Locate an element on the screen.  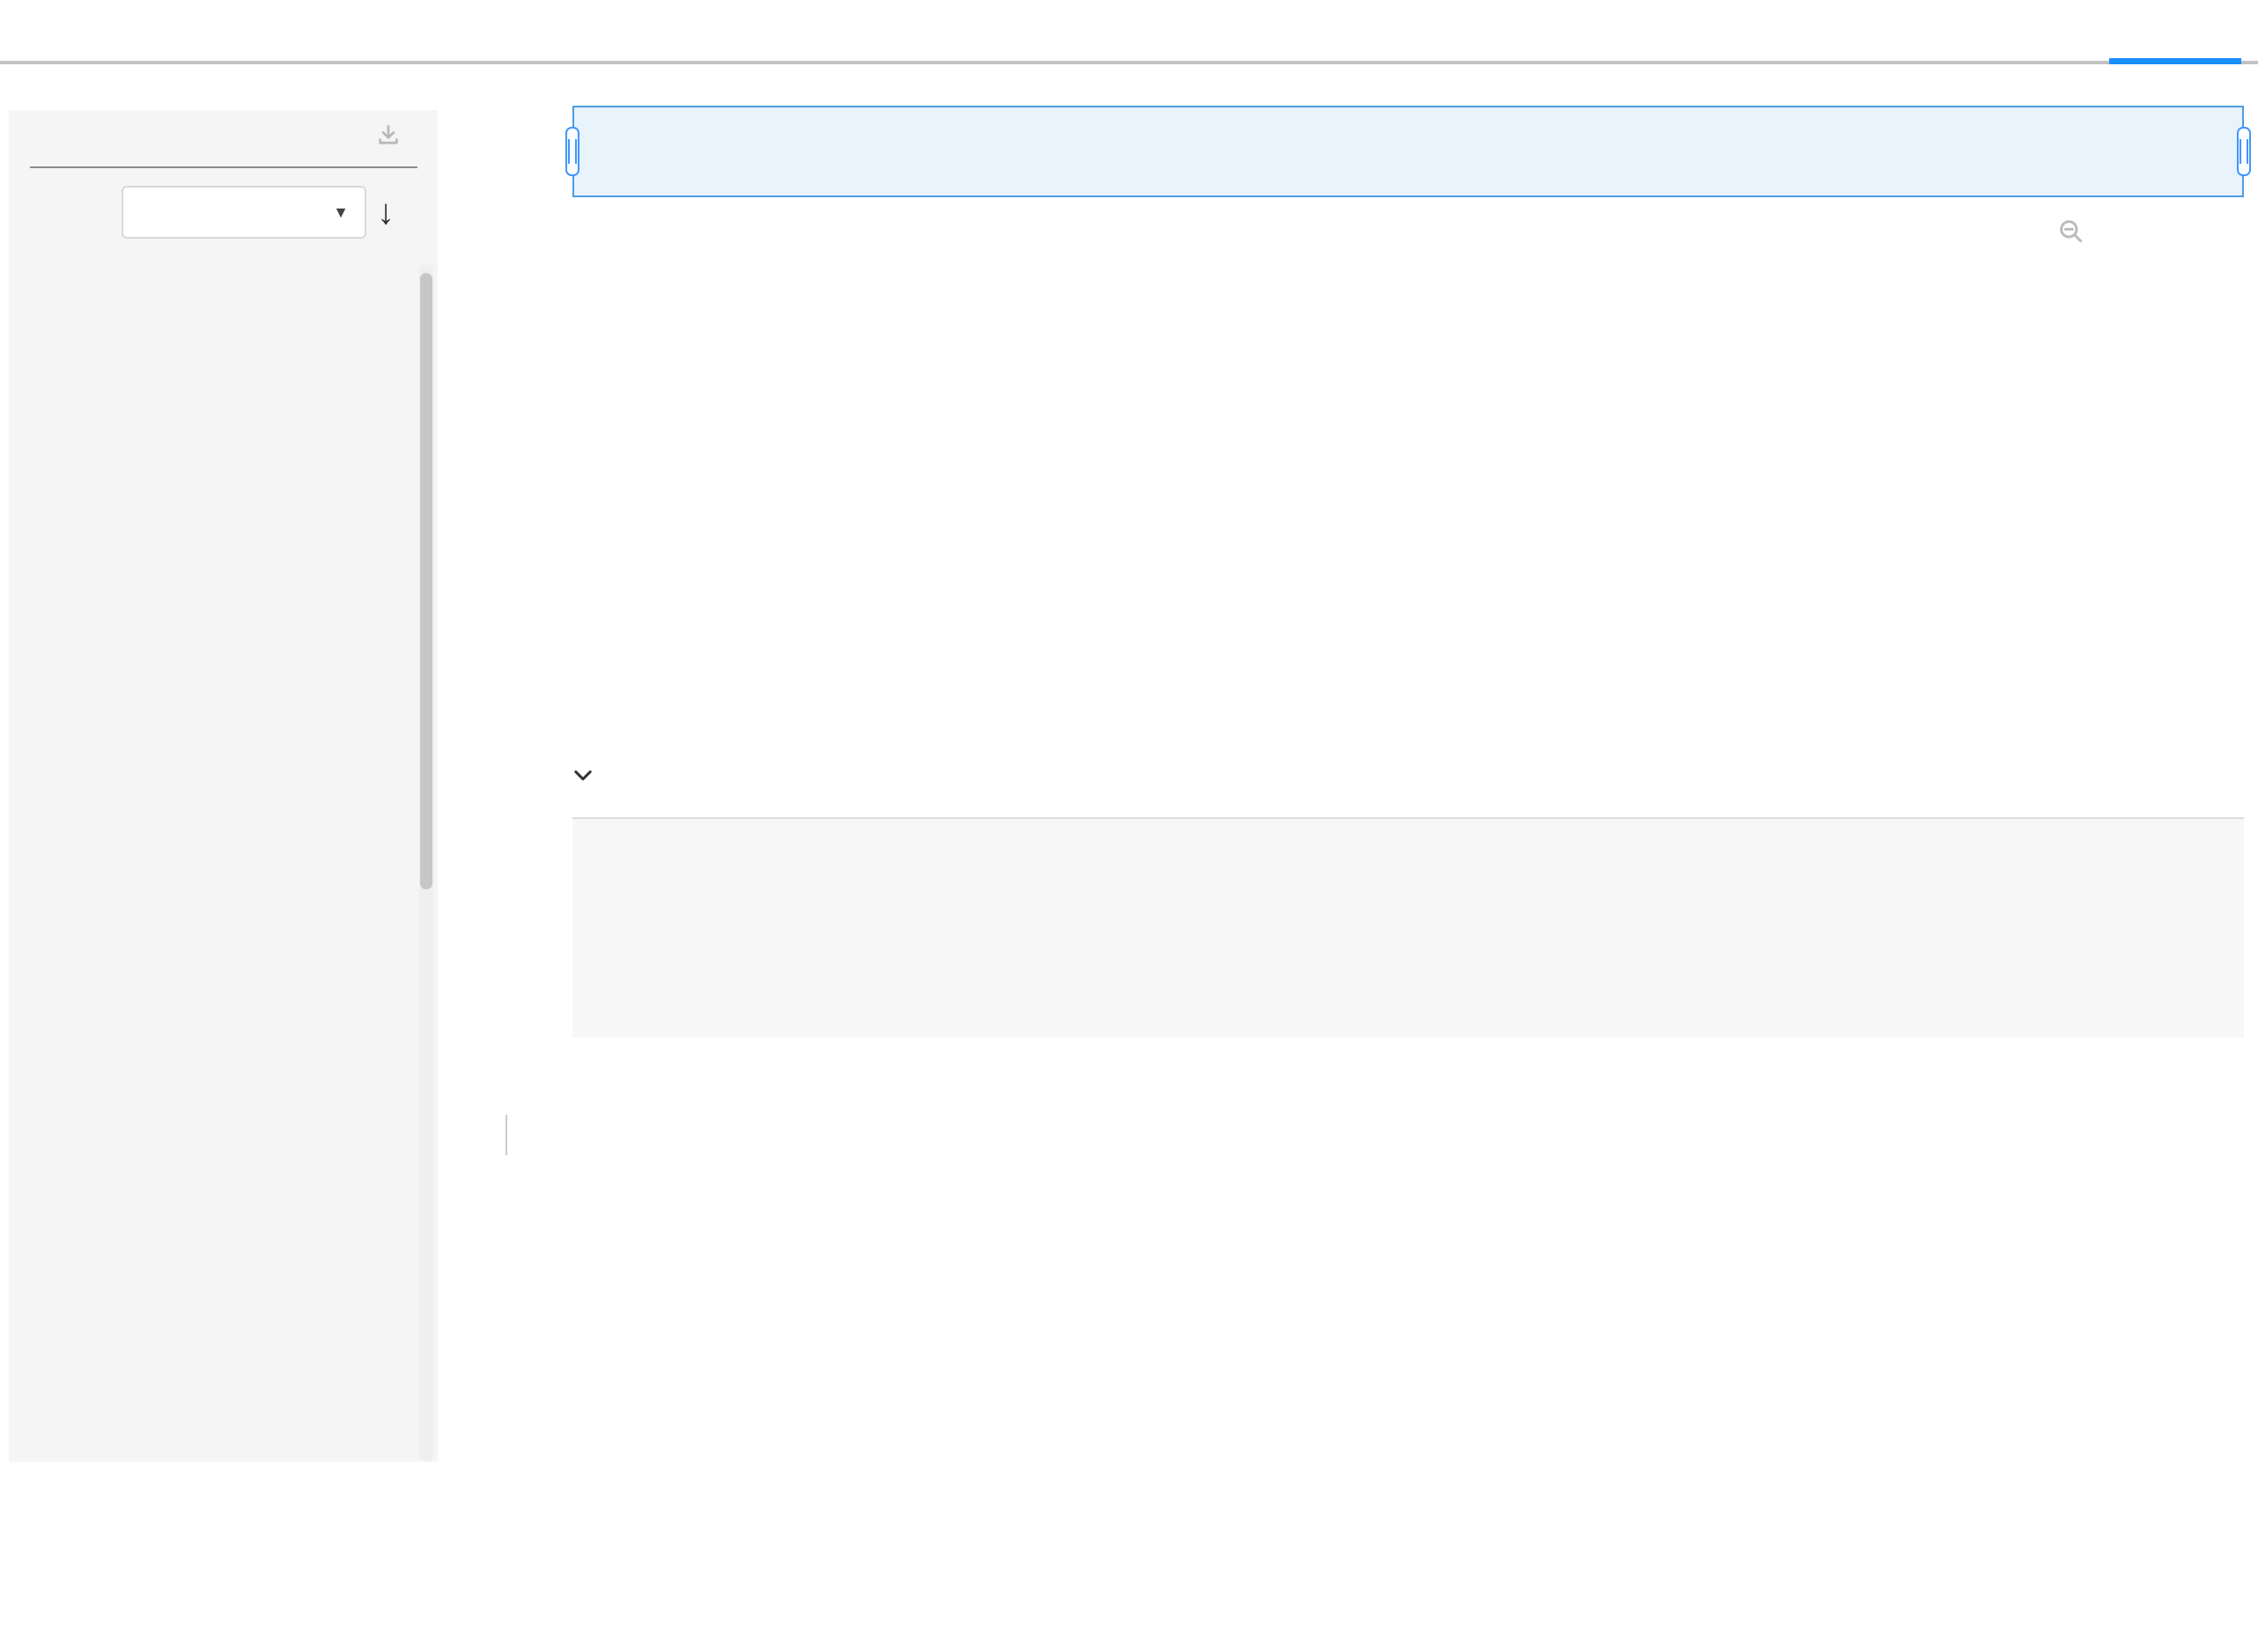
brush-handle-right is located at coordinates (2244, 151).